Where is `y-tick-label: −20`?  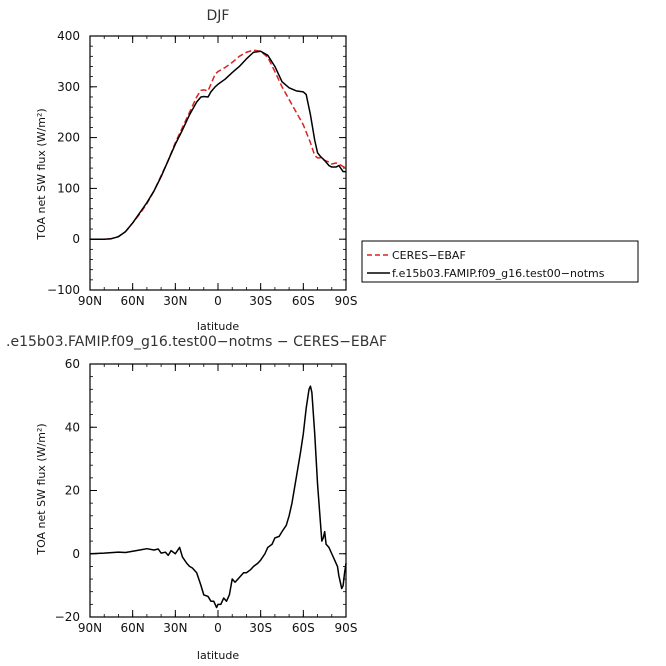
y-tick-label: −20 is located at coordinates (67, 617).